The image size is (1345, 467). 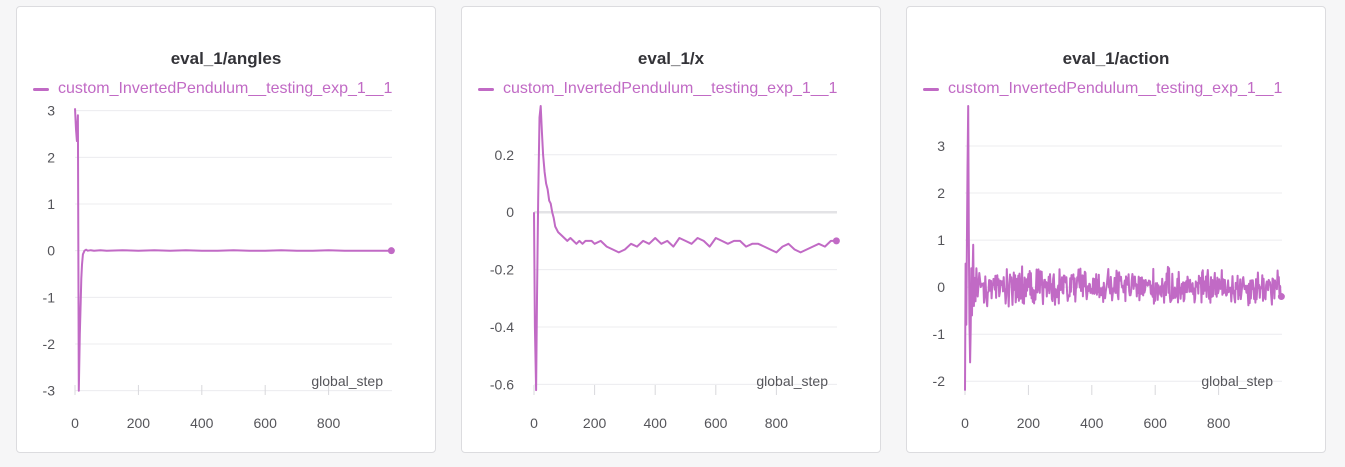 I want to click on y-tick-label: -0.2, so click(x=502, y=270).